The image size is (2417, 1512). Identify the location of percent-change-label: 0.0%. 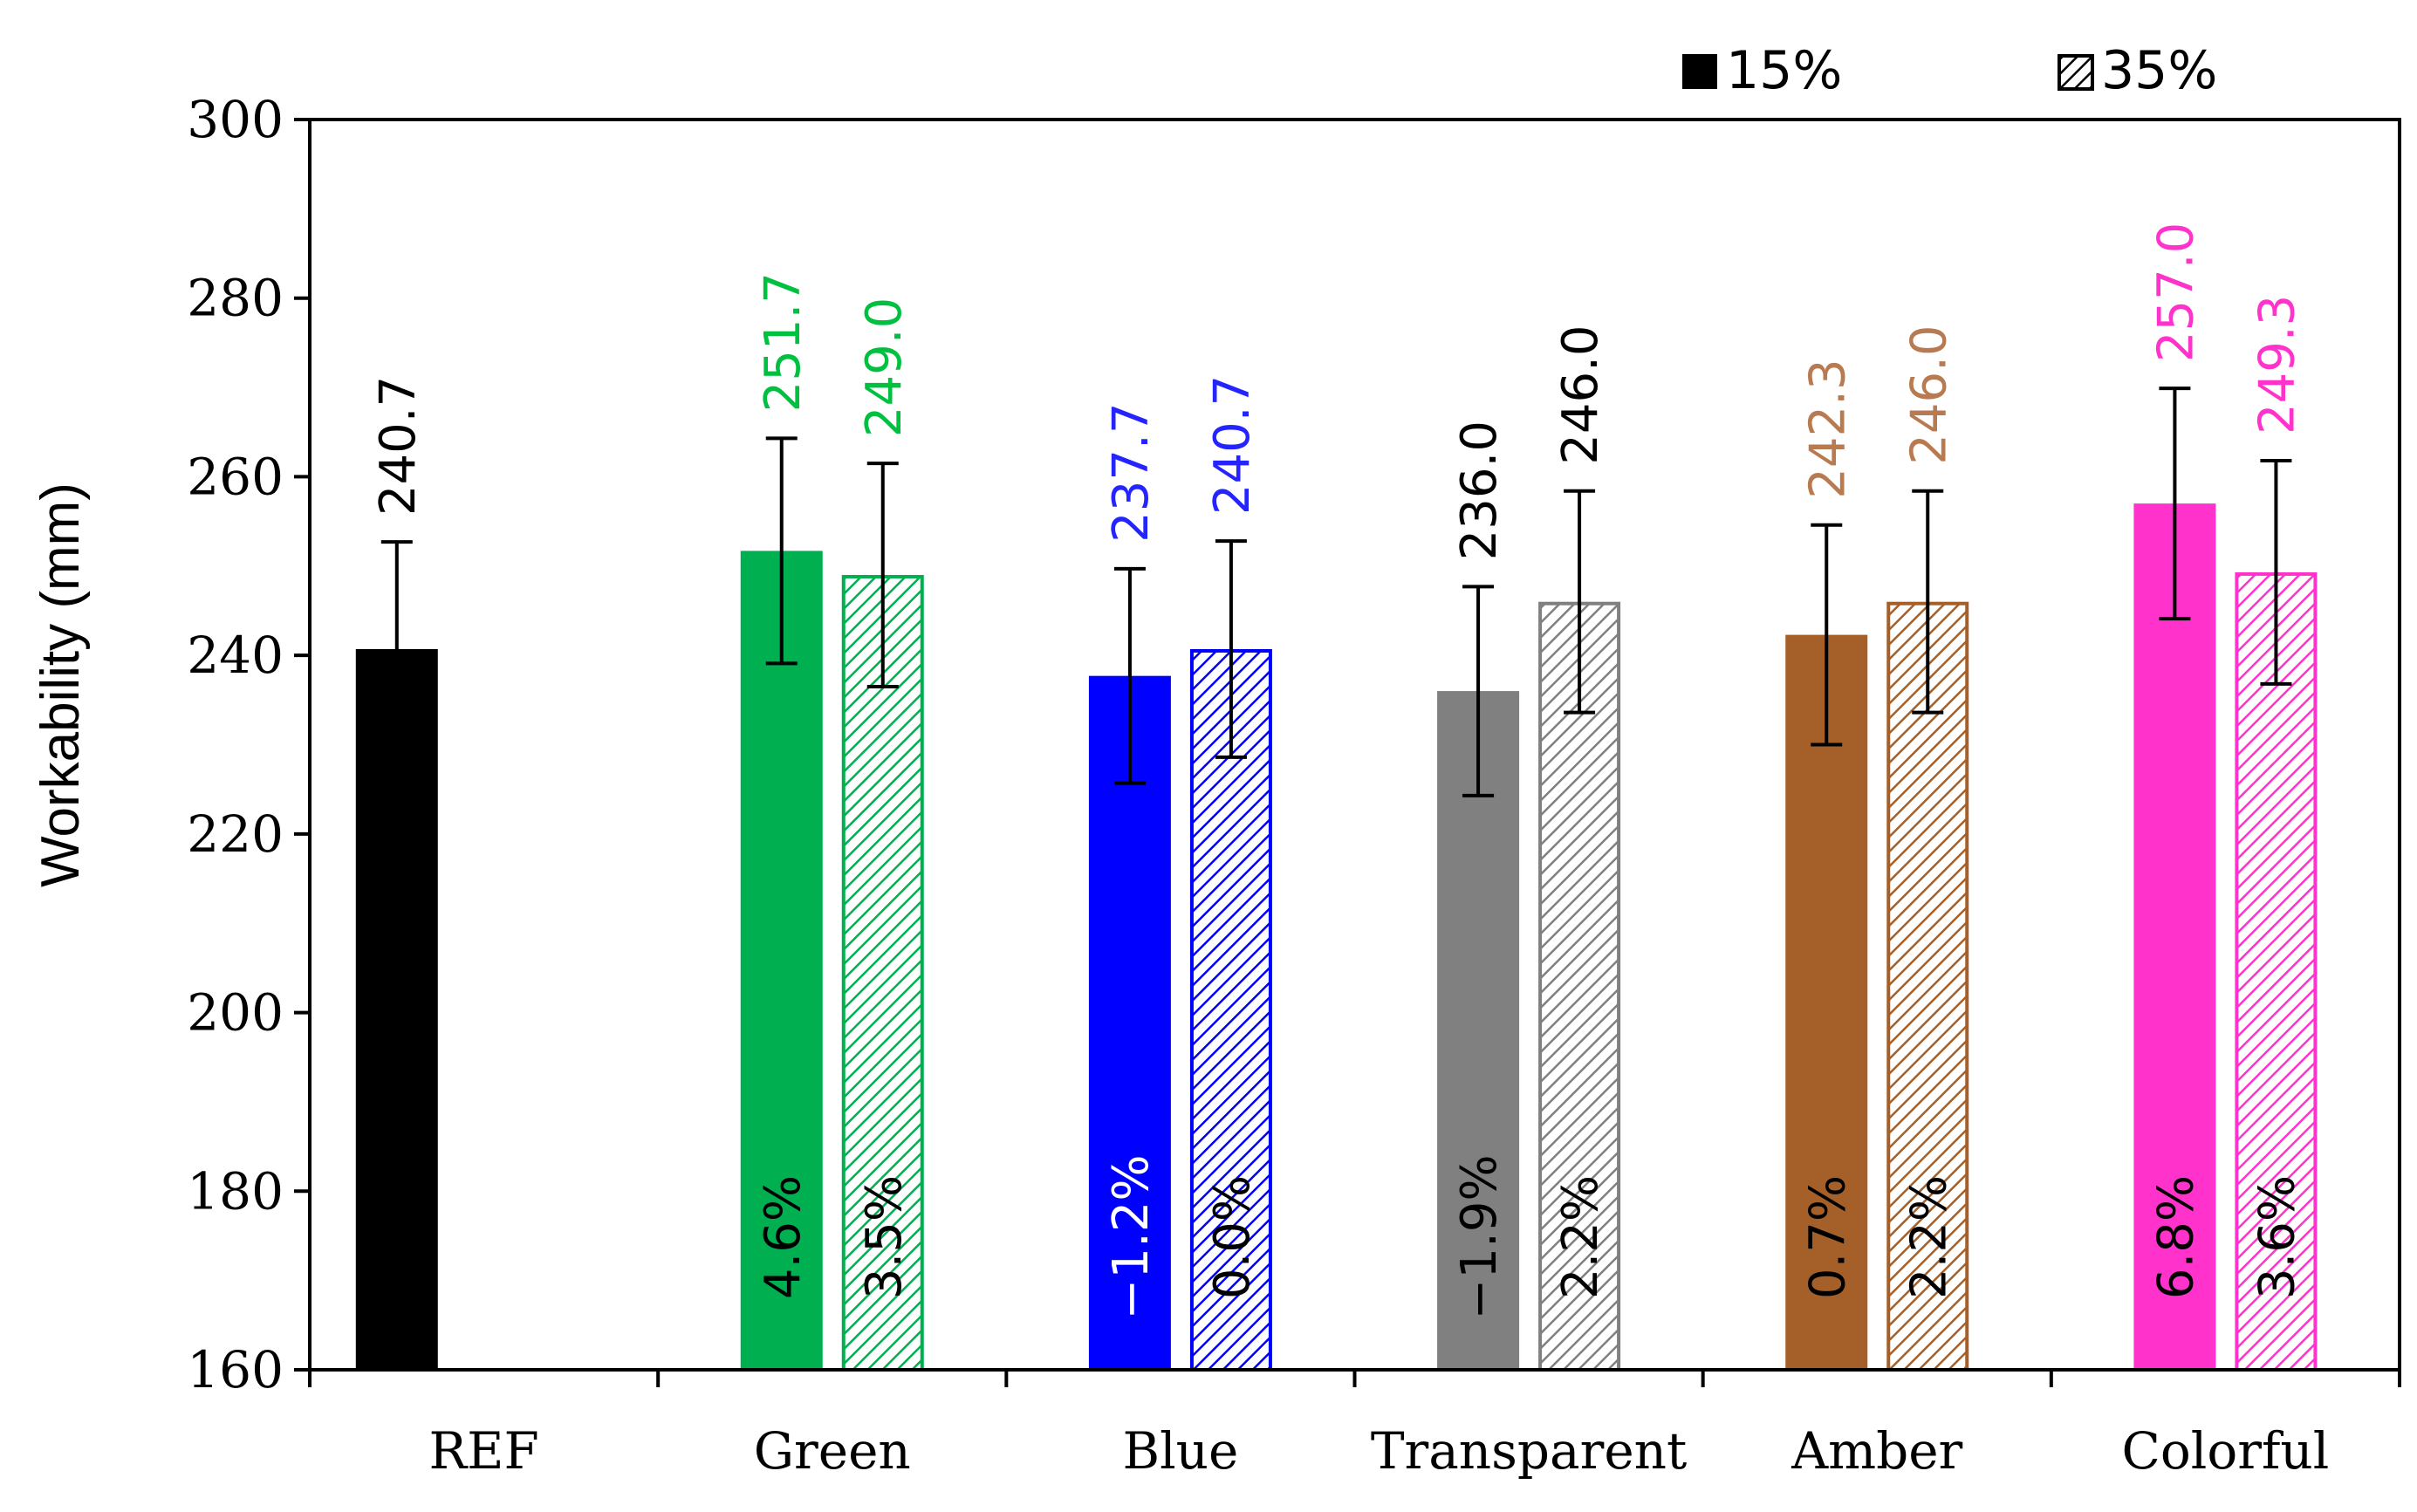
(1232, 1237).